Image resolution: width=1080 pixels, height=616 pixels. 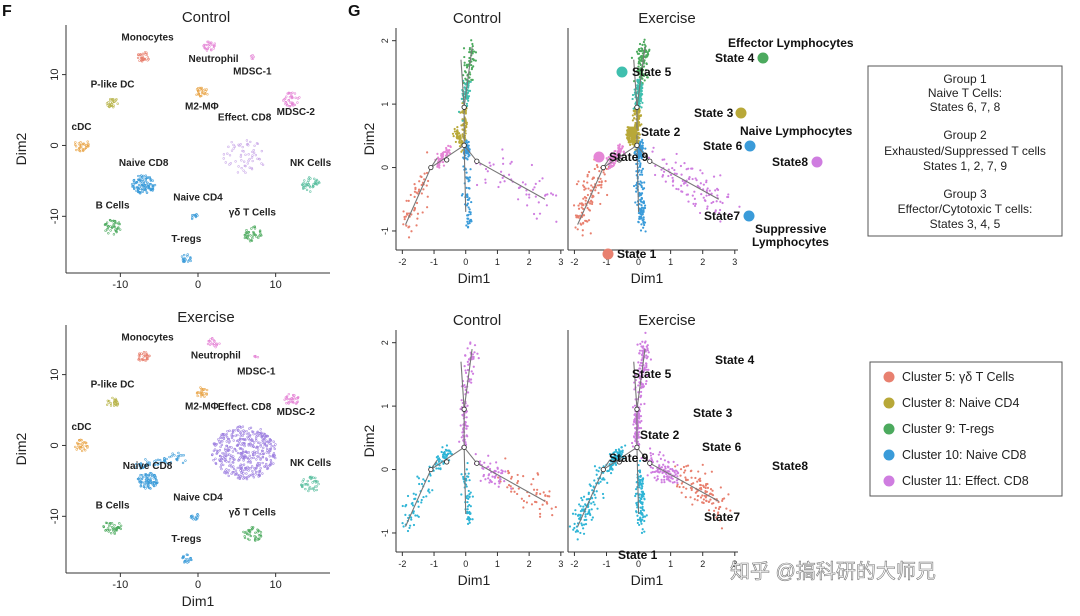 What do you see at coordinates (385, 167) in the screenshot?
I see `y-tick-label: 0` at bounding box center [385, 167].